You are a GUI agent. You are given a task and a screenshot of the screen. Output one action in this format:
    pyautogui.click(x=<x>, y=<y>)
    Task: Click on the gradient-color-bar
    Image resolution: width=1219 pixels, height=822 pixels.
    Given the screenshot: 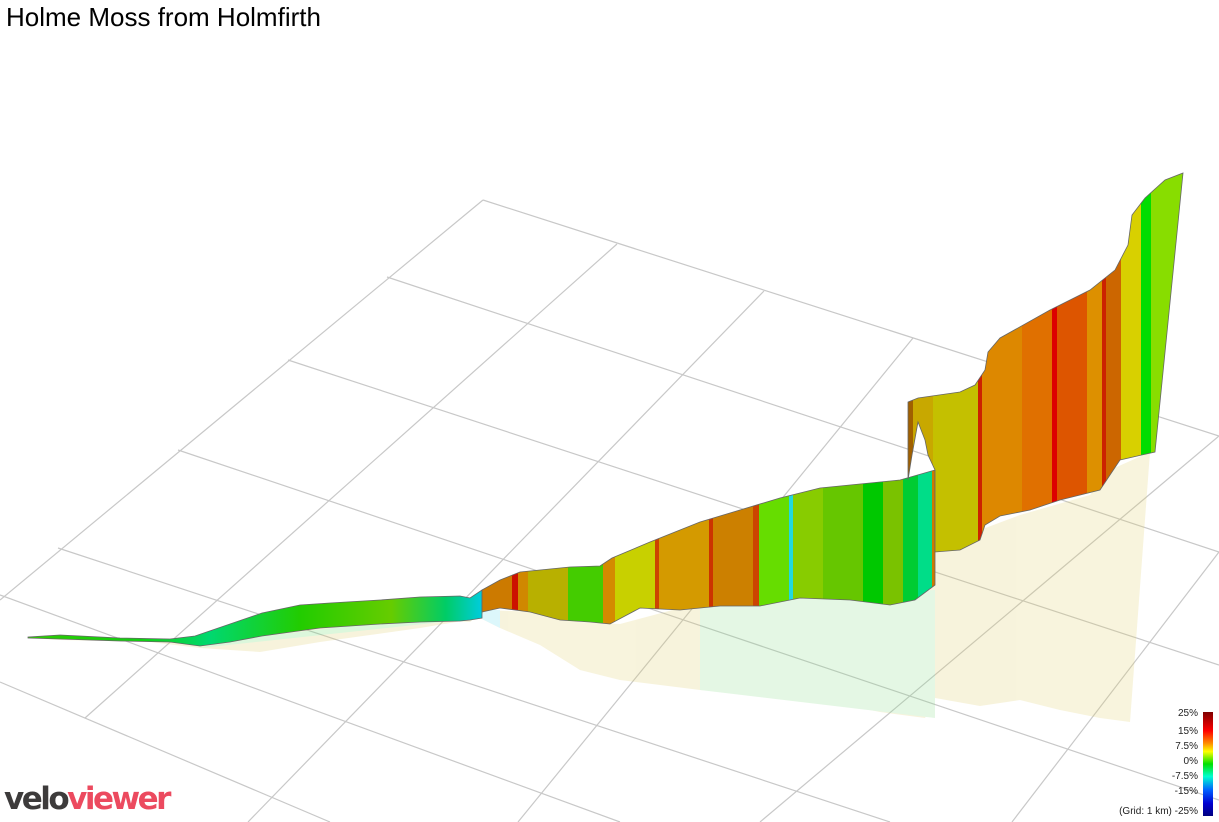 What is the action you would take?
    pyautogui.click(x=1208, y=764)
    